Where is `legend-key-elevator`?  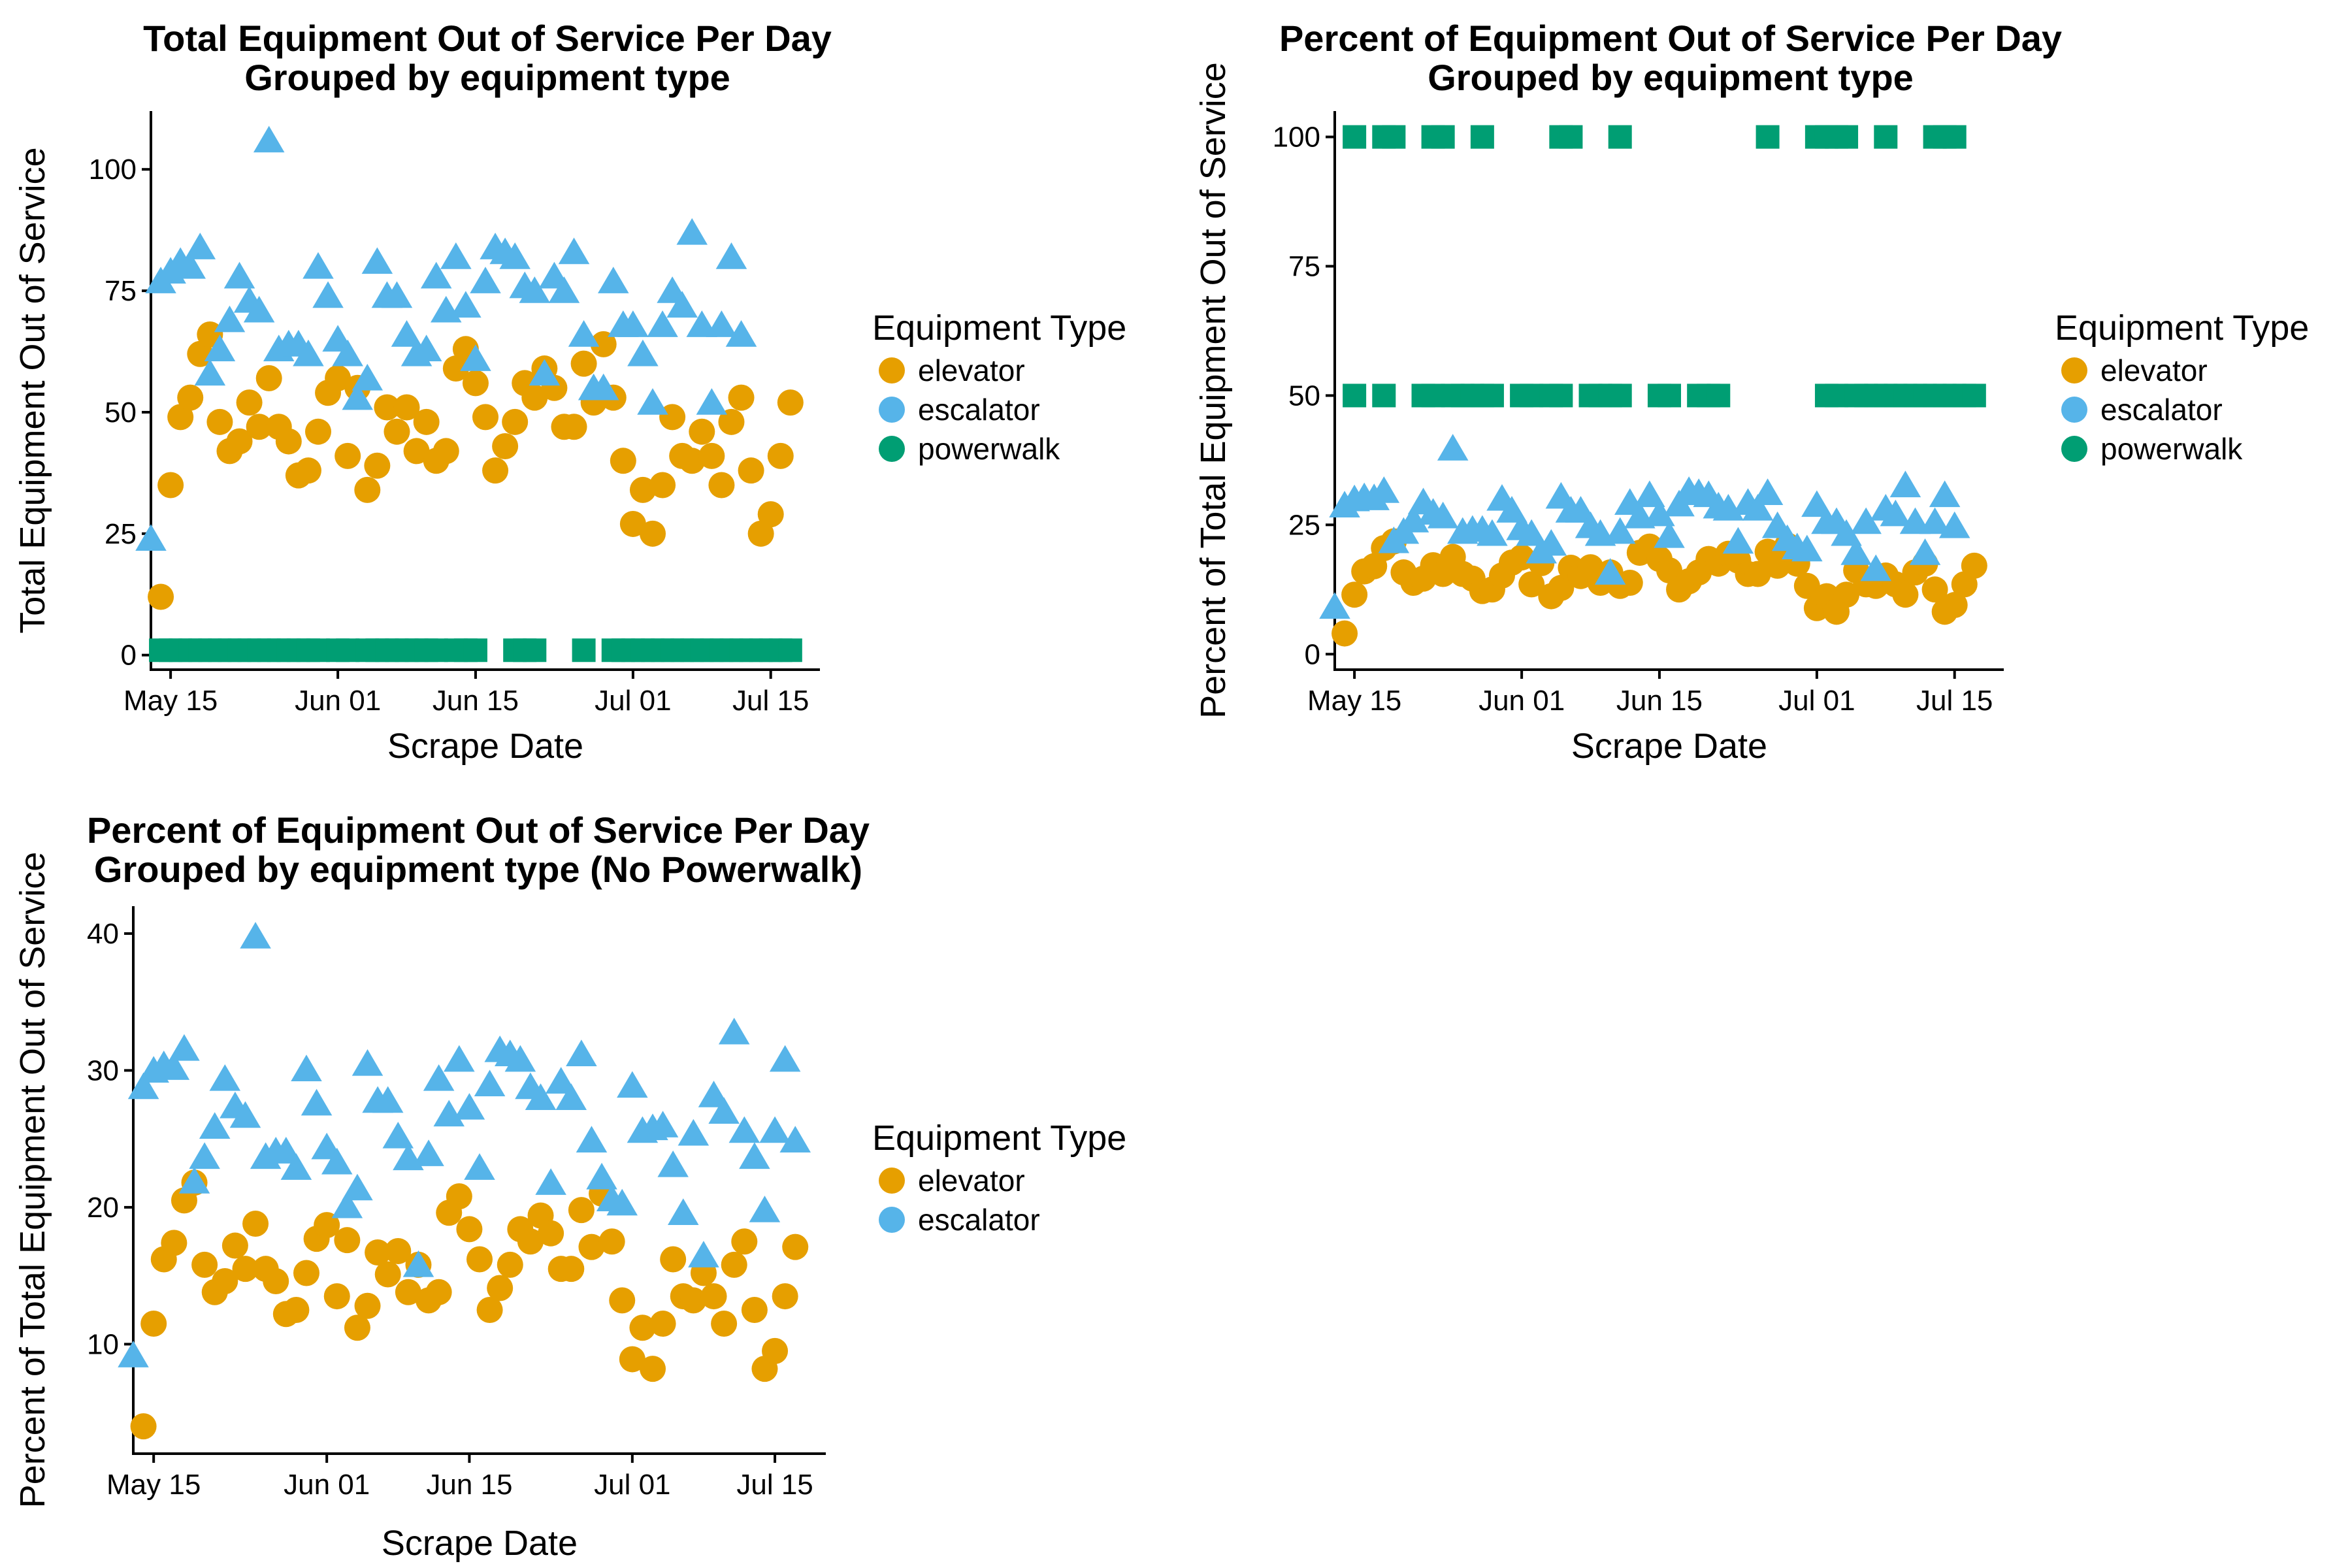
legend-key-elevator is located at coordinates (892, 370).